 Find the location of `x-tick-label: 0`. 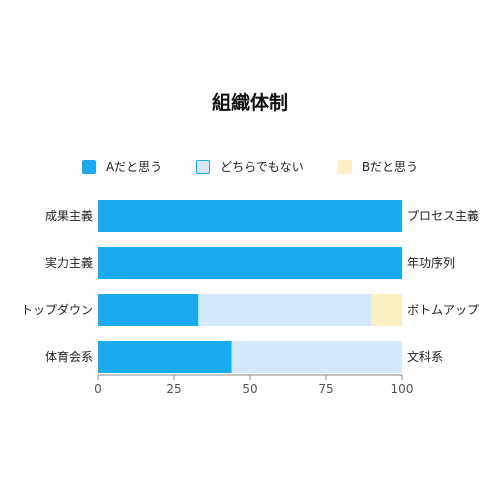

x-tick-label: 0 is located at coordinates (98, 389).